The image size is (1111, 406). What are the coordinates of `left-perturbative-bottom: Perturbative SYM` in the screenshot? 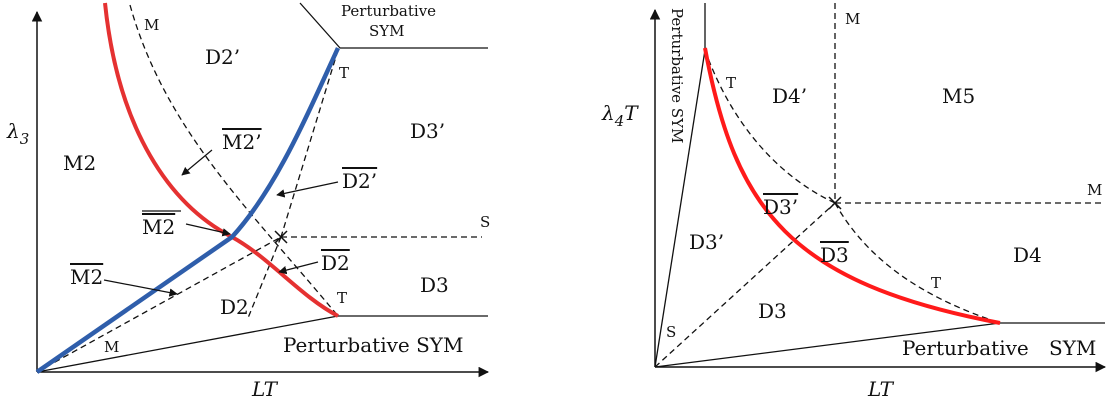 It's located at (373, 345).